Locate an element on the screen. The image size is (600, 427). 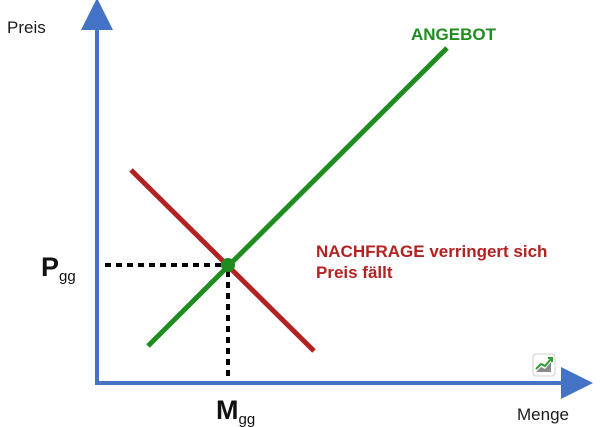
quantity-equilibrium-label: Mgg is located at coordinates (235, 411).